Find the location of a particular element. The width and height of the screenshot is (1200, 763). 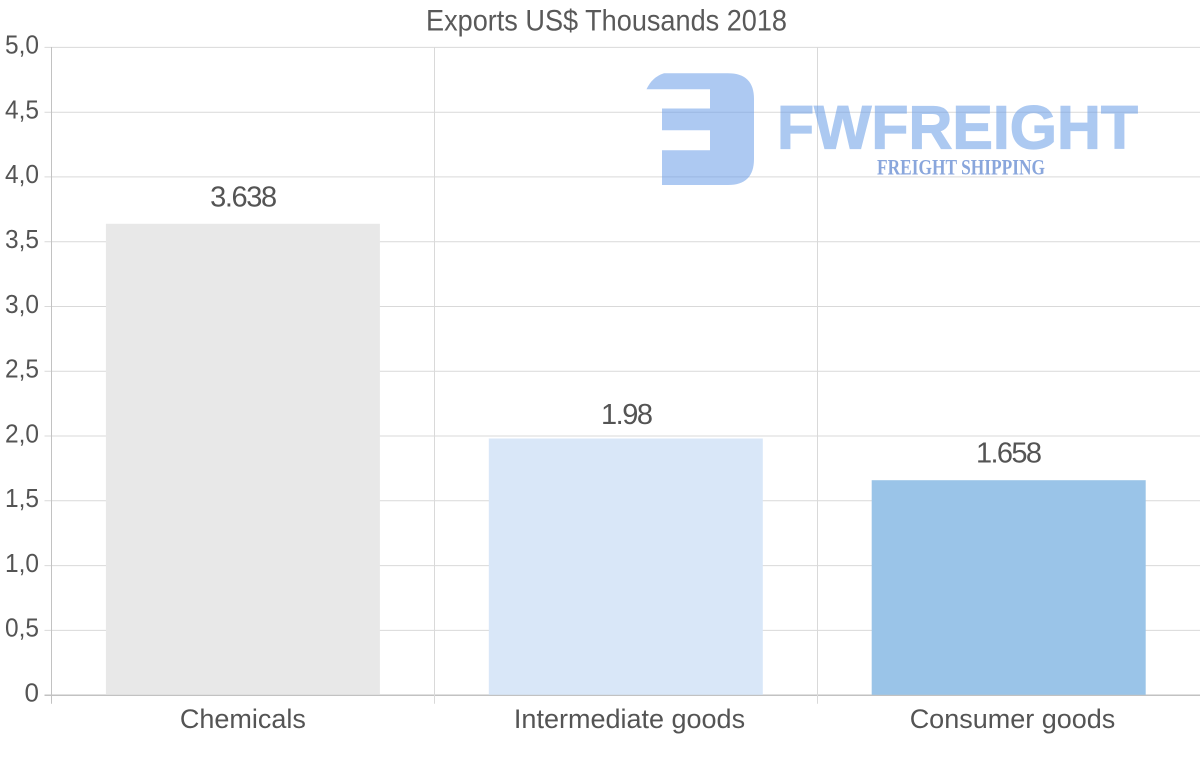

svg-text: 1,5 is located at coordinates (22, 498).